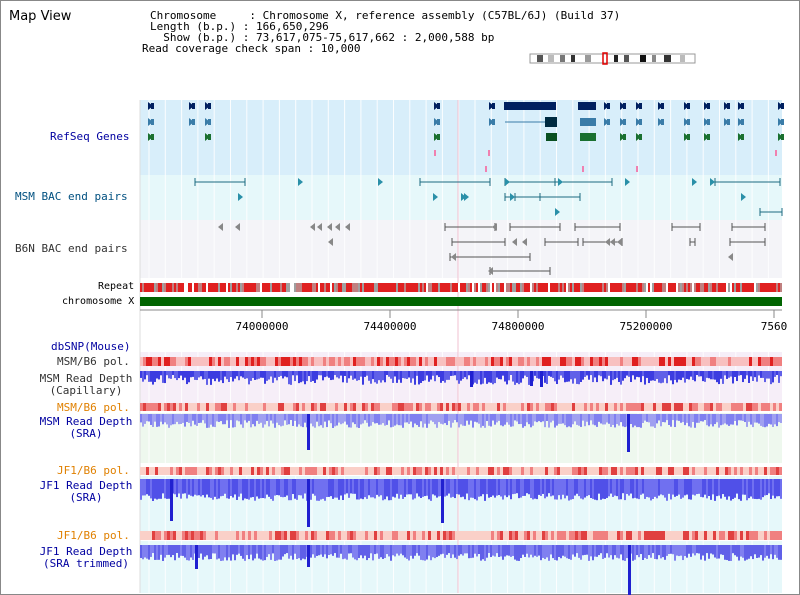 This screenshot has width=800, height=595. Describe the element at coordinates (562, 58) in the screenshot. I see `ideogram-band` at that location.